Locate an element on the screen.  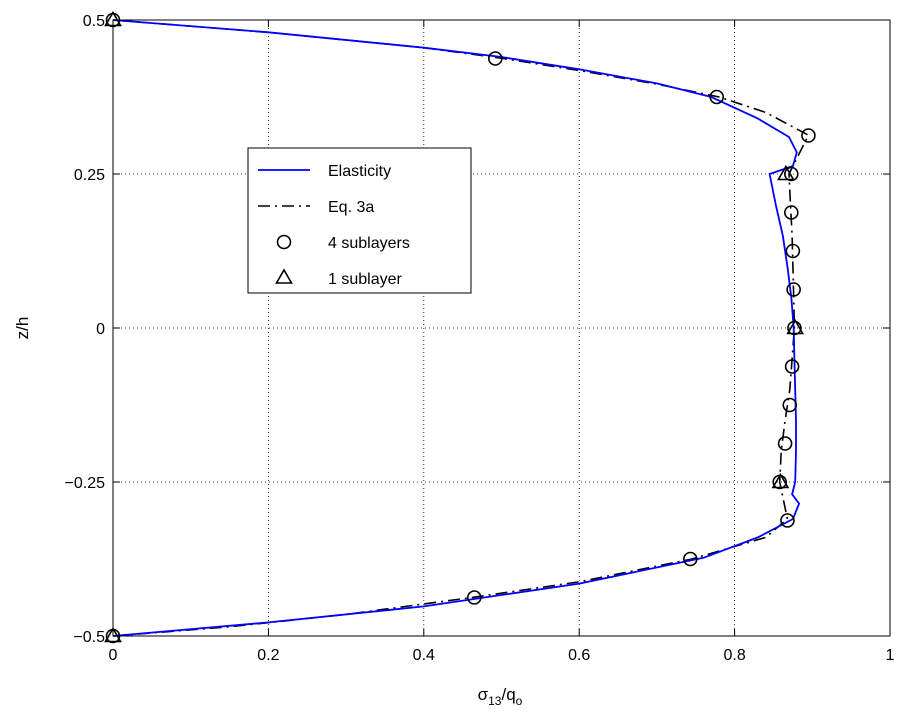
y-tick-label: 0.25 is located at coordinates (89, 175).